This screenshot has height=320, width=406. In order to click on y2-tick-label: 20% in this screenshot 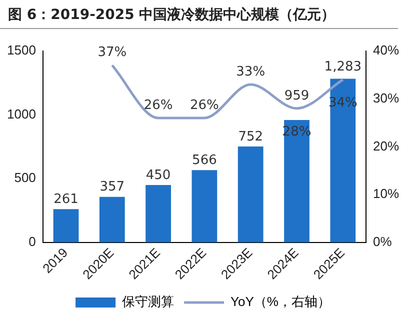, I will do `click(386, 146)`.